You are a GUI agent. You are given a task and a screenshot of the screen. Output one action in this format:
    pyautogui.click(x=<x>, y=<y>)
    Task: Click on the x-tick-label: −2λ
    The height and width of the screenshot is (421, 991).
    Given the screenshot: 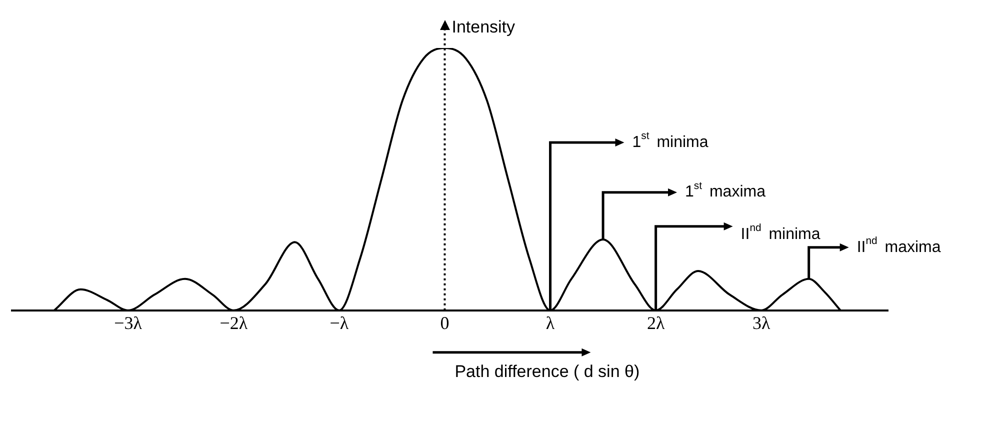 What is the action you would take?
    pyautogui.click(x=234, y=322)
    